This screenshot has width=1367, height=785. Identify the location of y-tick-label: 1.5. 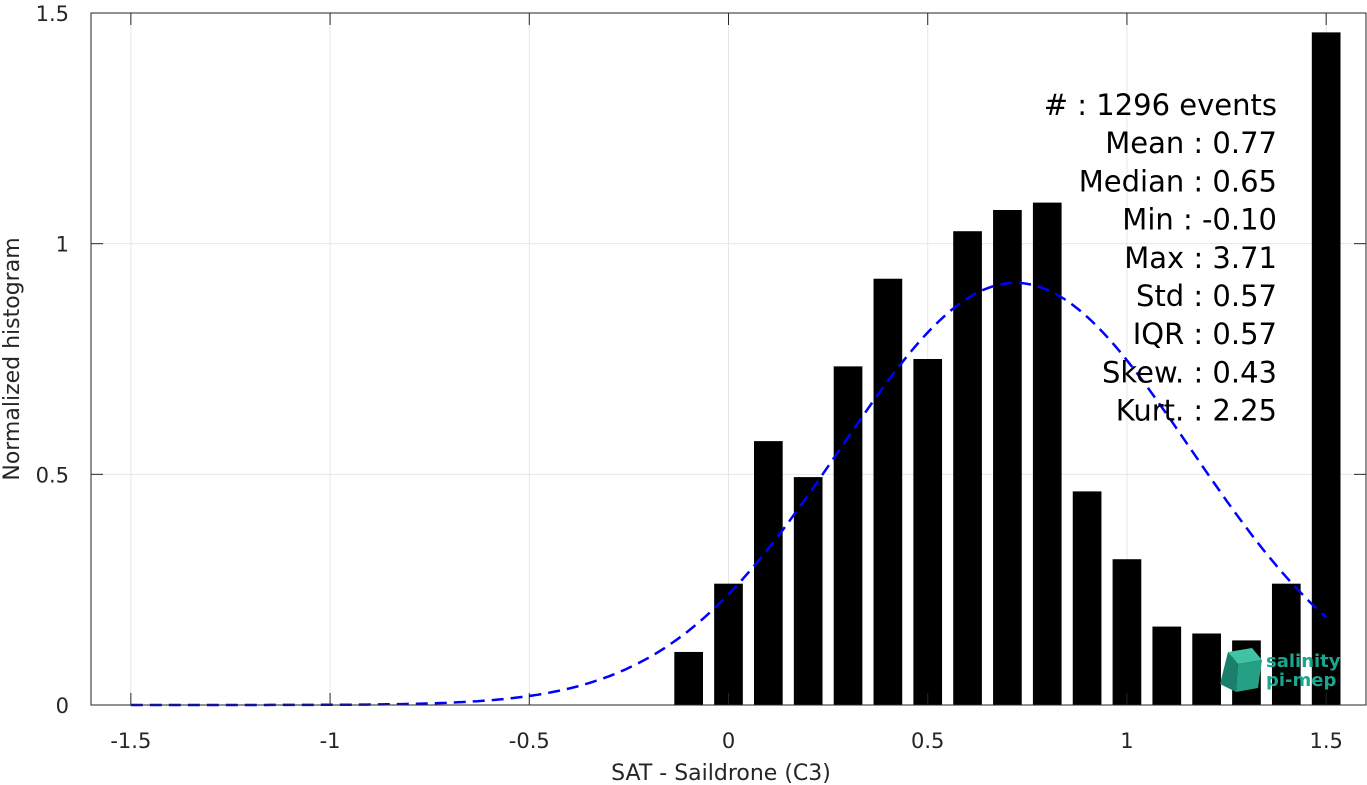
(52, 14).